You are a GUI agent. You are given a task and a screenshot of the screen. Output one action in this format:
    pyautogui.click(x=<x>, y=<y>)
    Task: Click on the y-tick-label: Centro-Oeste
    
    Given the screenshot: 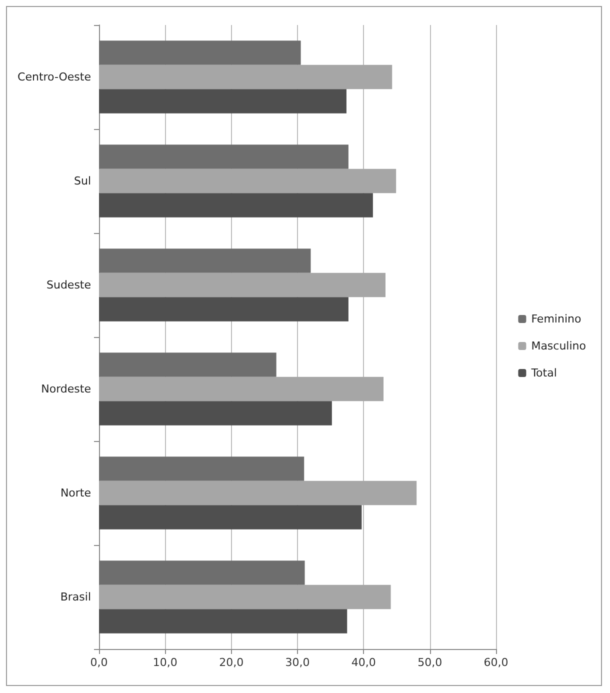 What is the action you would take?
    pyautogui.click(x=55, y=77)
    